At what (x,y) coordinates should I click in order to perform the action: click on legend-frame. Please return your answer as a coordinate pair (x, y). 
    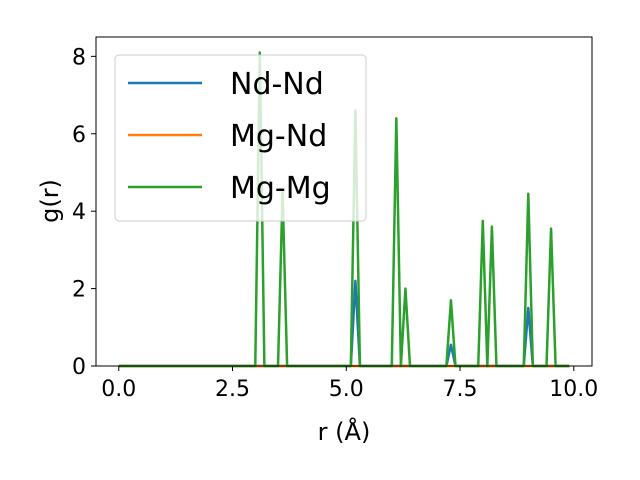
    Looking at the image, I should click on (240, 138).